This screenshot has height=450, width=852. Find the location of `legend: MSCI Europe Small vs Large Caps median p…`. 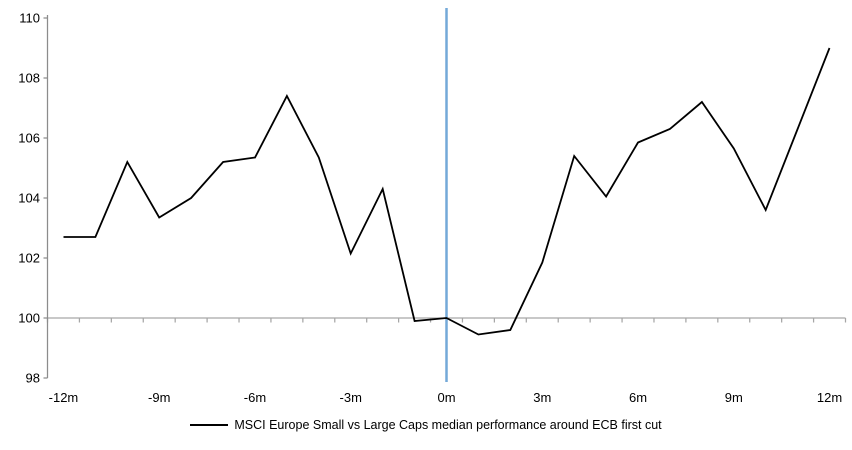

legend: MSCI Europe Small vs Large Caps median p… is located at coordinates (426, 425).